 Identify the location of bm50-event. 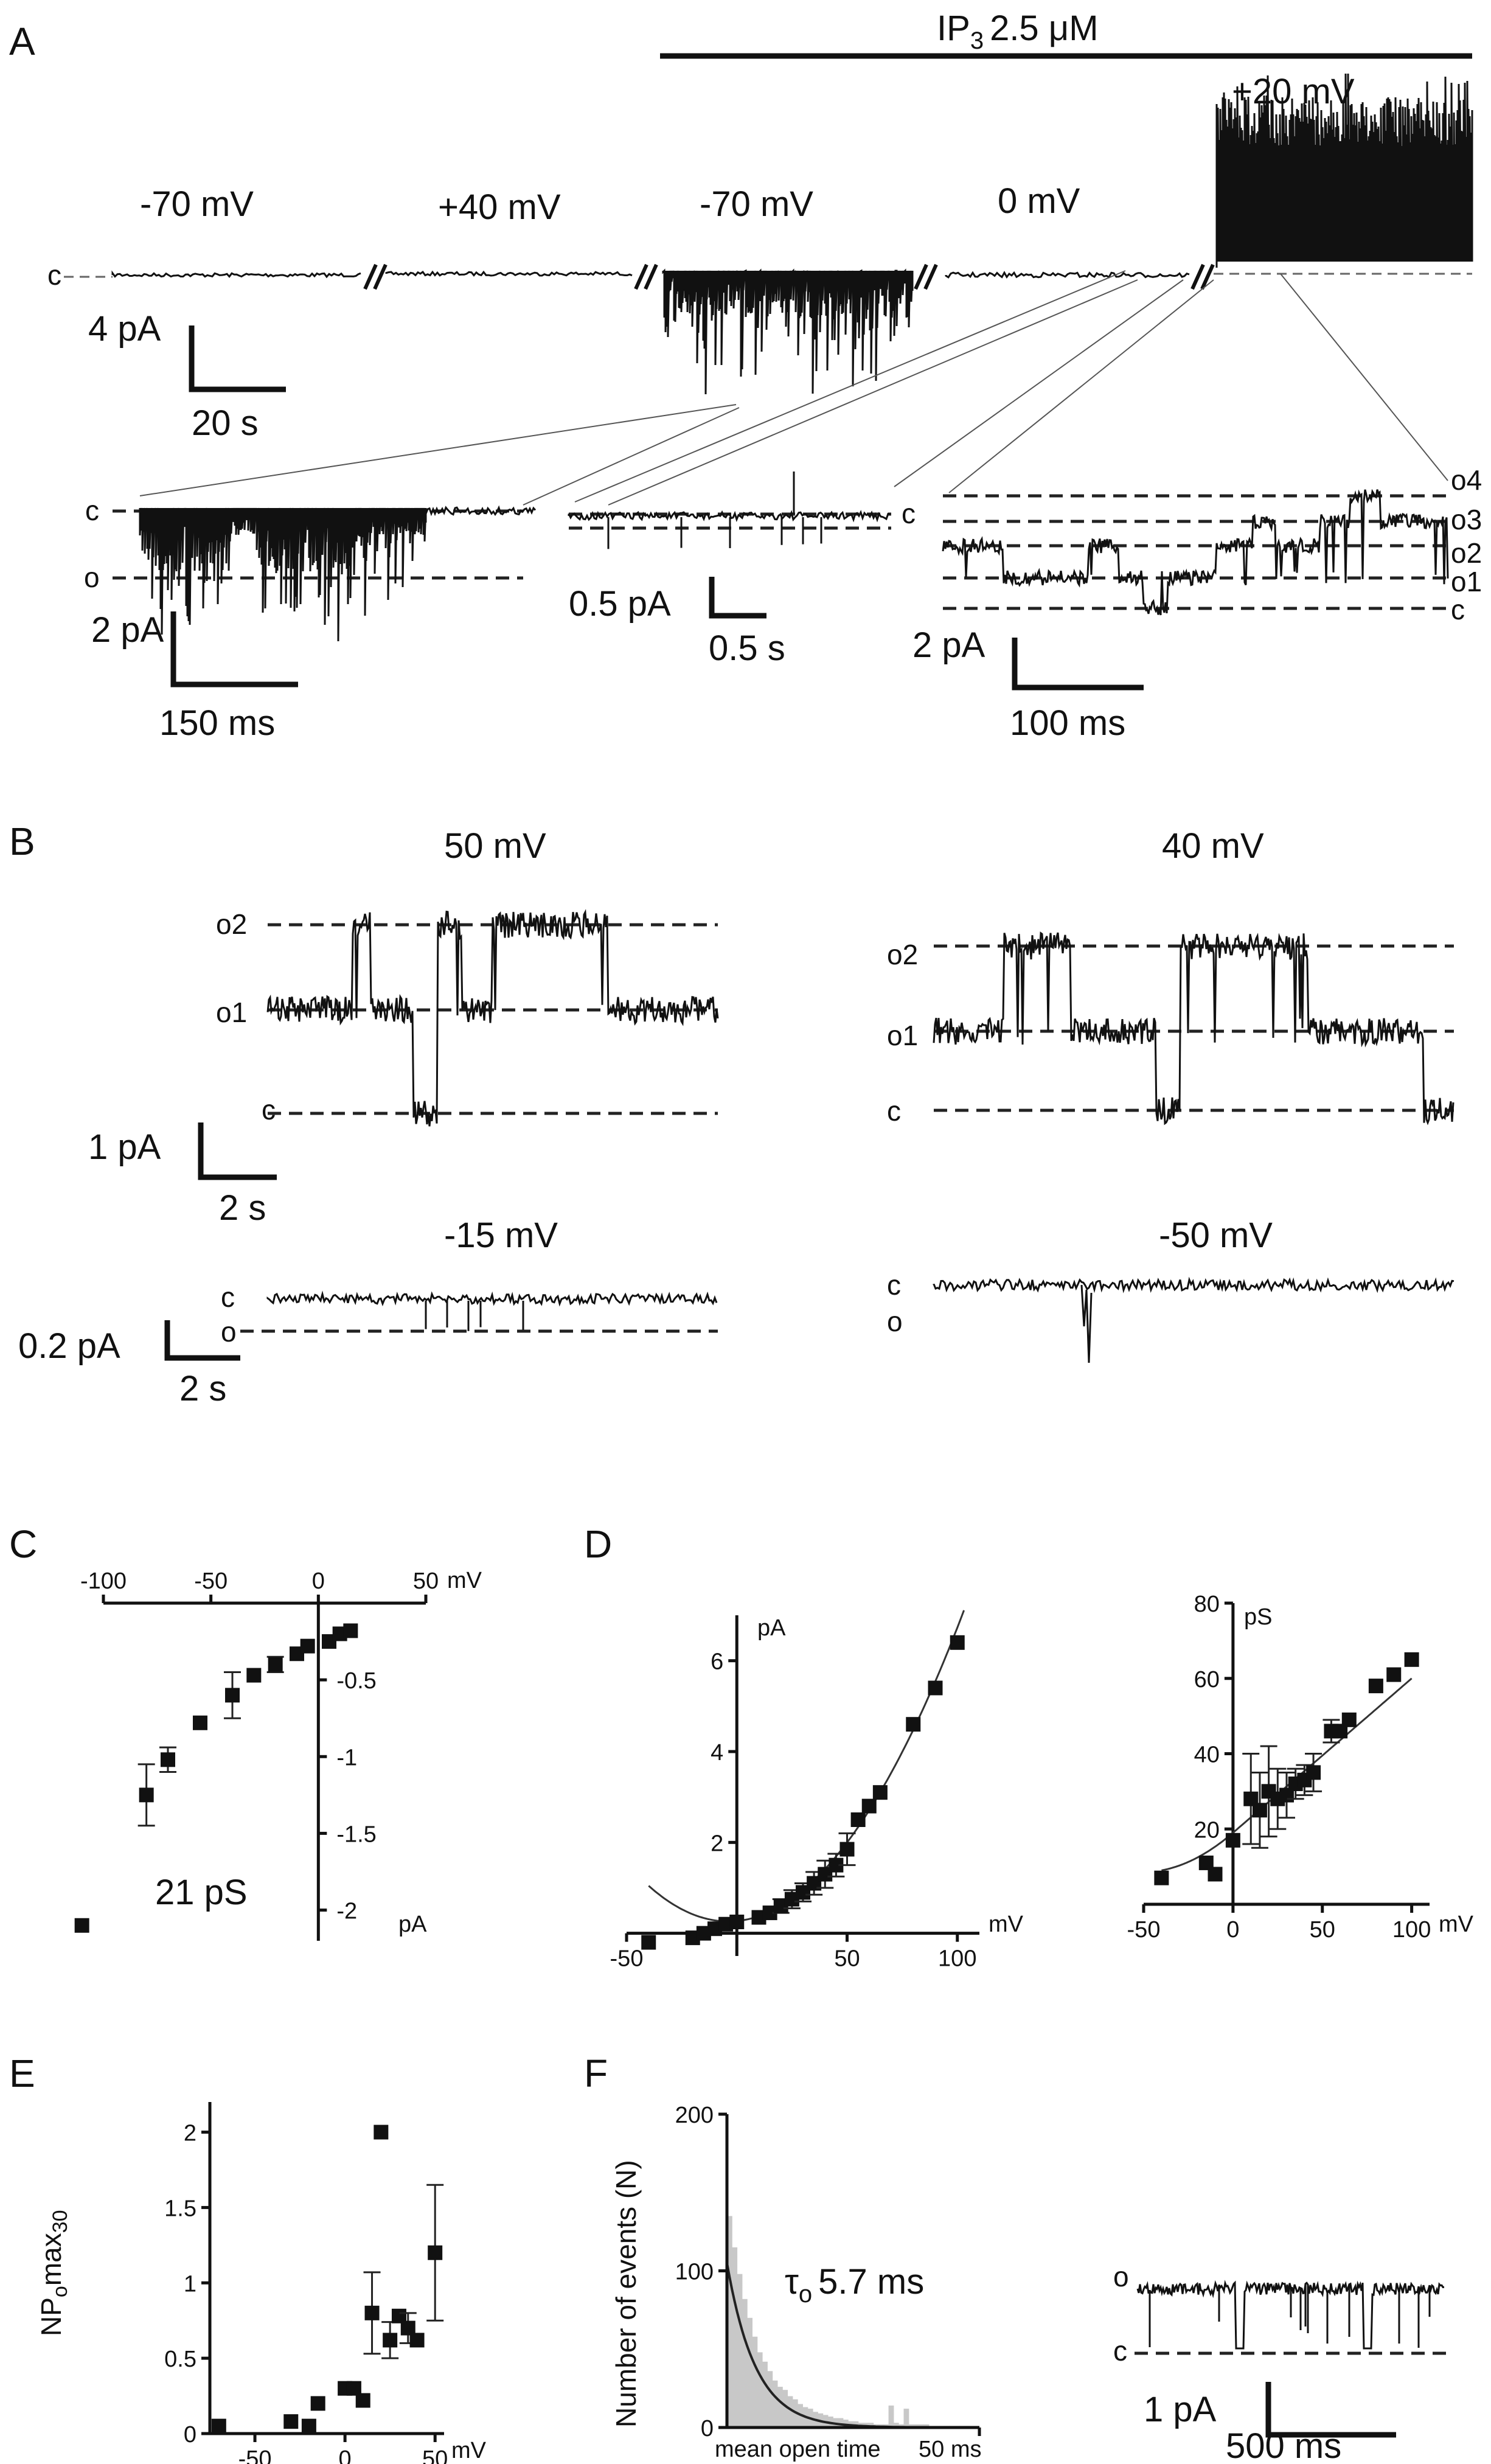
(1086, 1324).